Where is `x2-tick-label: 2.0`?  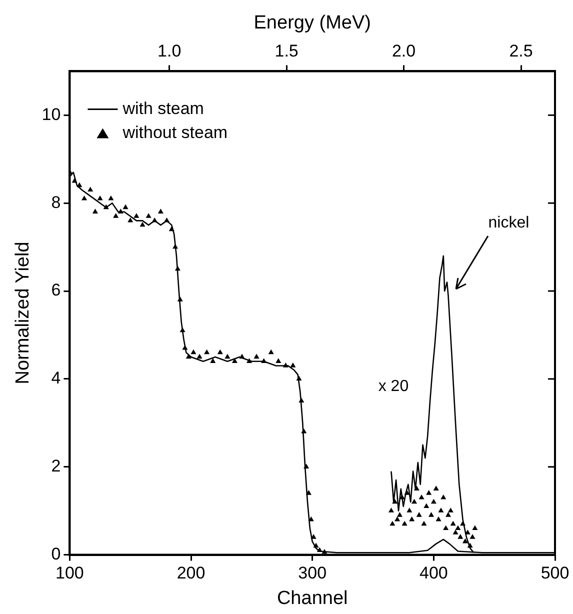
x2-tick-label: 2.0 is located at coordinates (404, 51).